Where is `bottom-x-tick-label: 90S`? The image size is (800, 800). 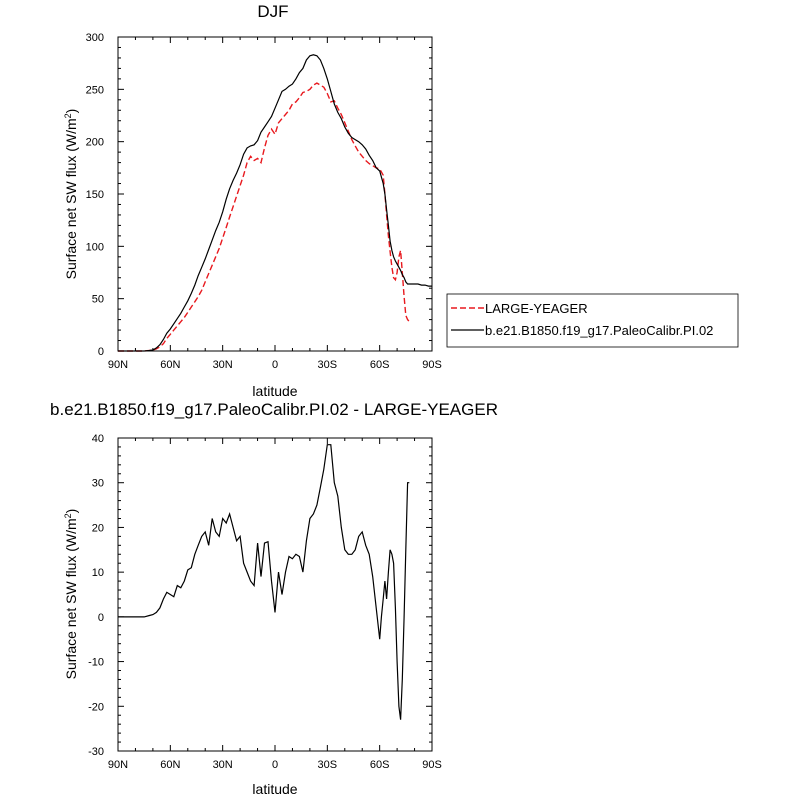
bottom-x-tick-label: 90S is located at coordinates (432, 765).